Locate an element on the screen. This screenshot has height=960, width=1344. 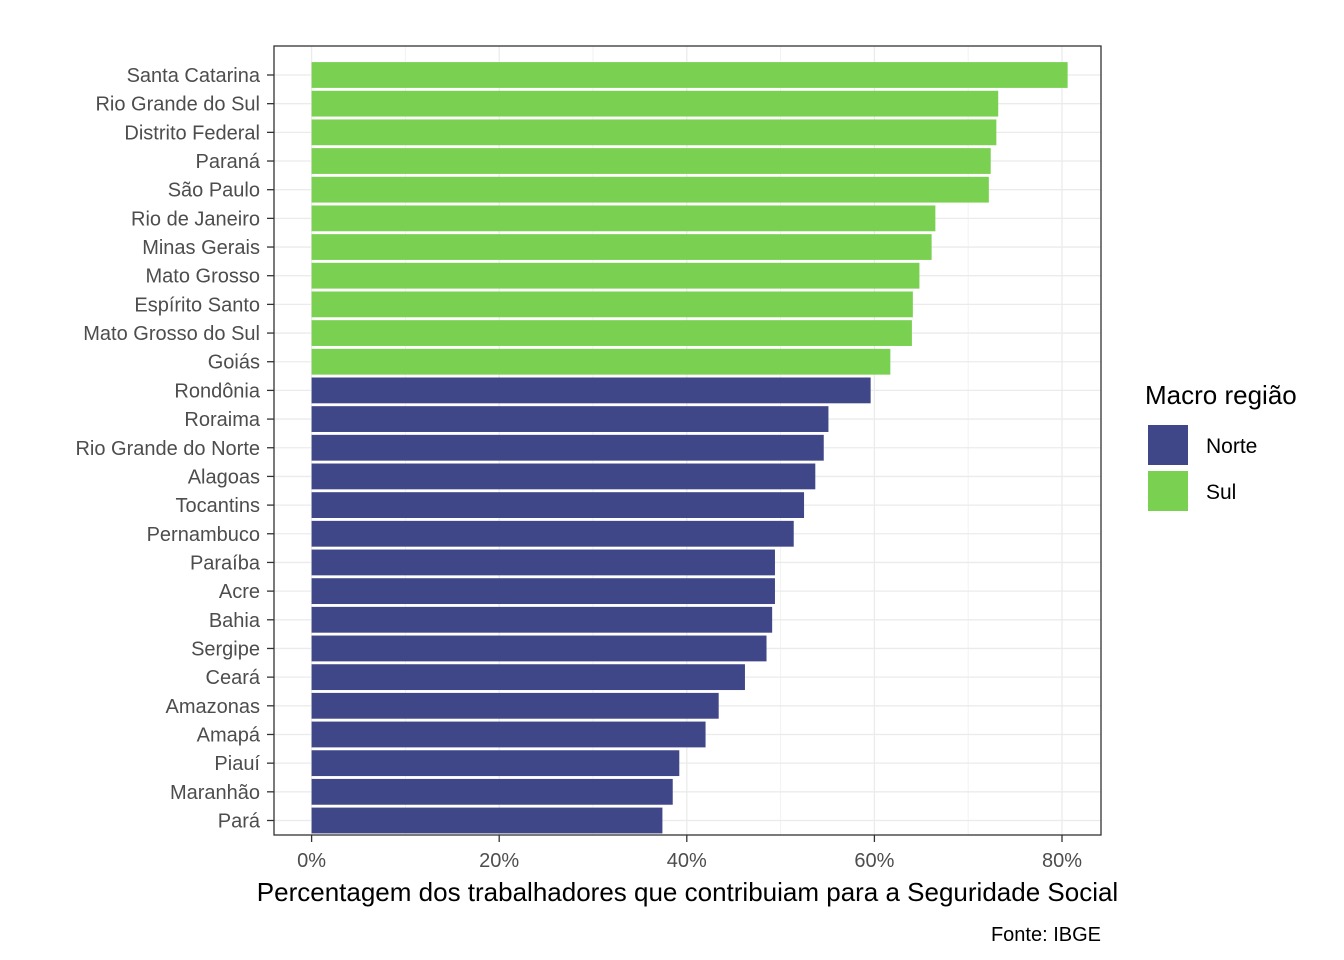
y-tick-label: Pernambuco is located at coordinates (203, 535).